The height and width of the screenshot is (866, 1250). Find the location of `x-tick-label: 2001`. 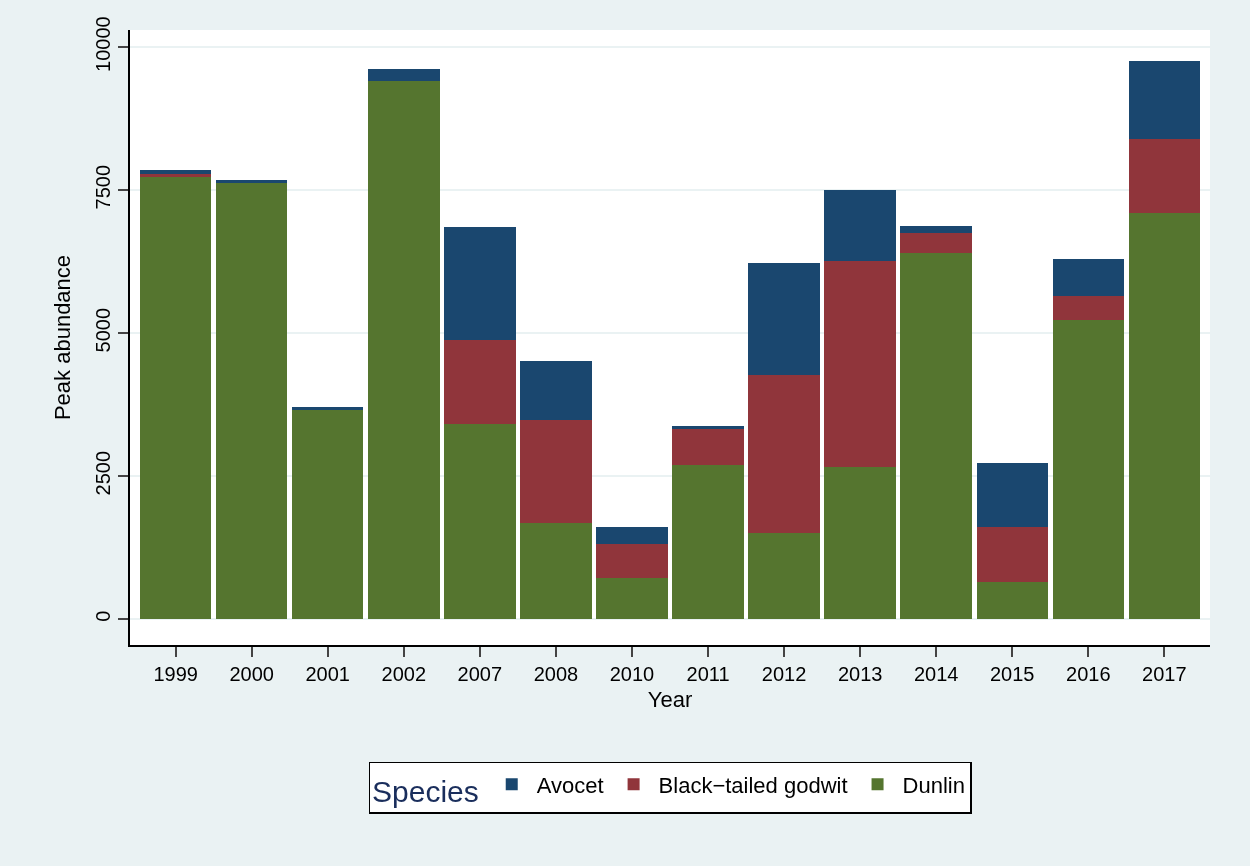

x-tick-label: 2001 is located at coordinates (327, 674).